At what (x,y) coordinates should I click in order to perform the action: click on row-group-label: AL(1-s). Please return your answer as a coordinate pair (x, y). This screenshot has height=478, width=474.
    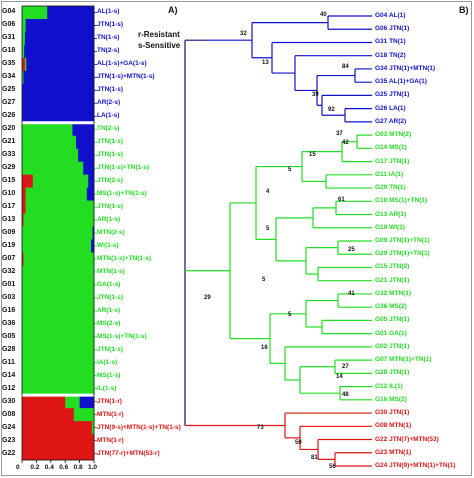
    Looking at the image, I should click on (108, 12).